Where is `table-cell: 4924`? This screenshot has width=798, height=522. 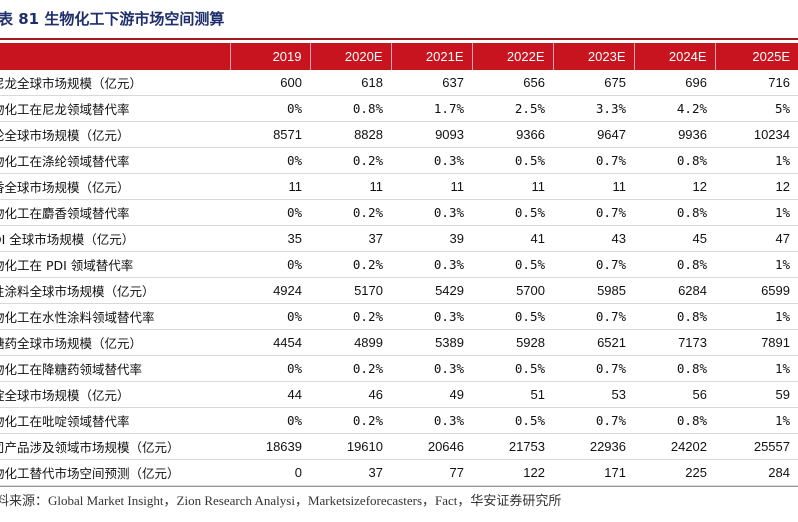 table-cell: 4924 is located at coordinates (270, 290).